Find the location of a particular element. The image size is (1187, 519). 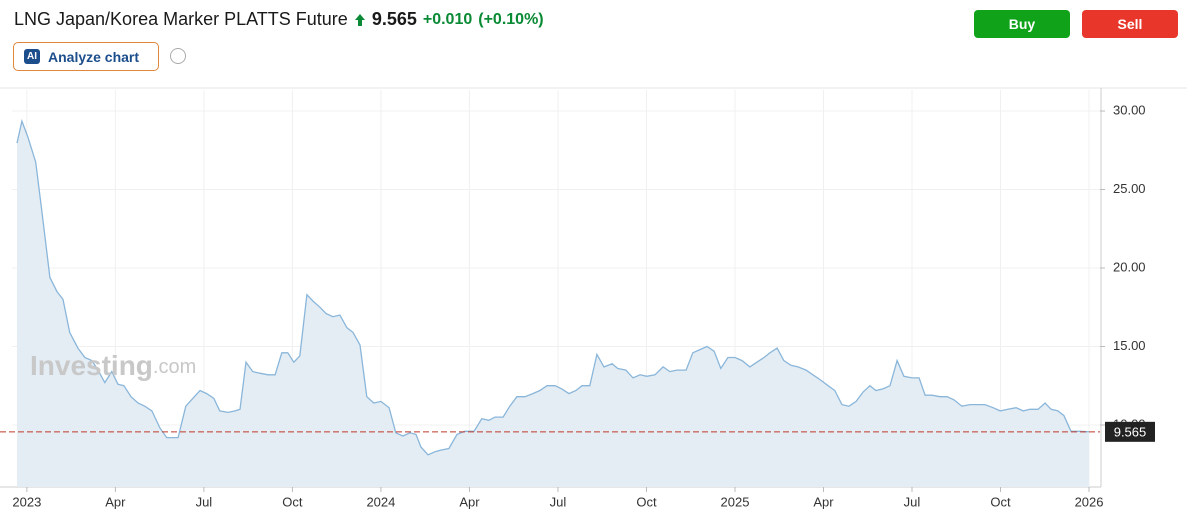

change-pct: (+0.10%) is located at coordinates (511, 19).